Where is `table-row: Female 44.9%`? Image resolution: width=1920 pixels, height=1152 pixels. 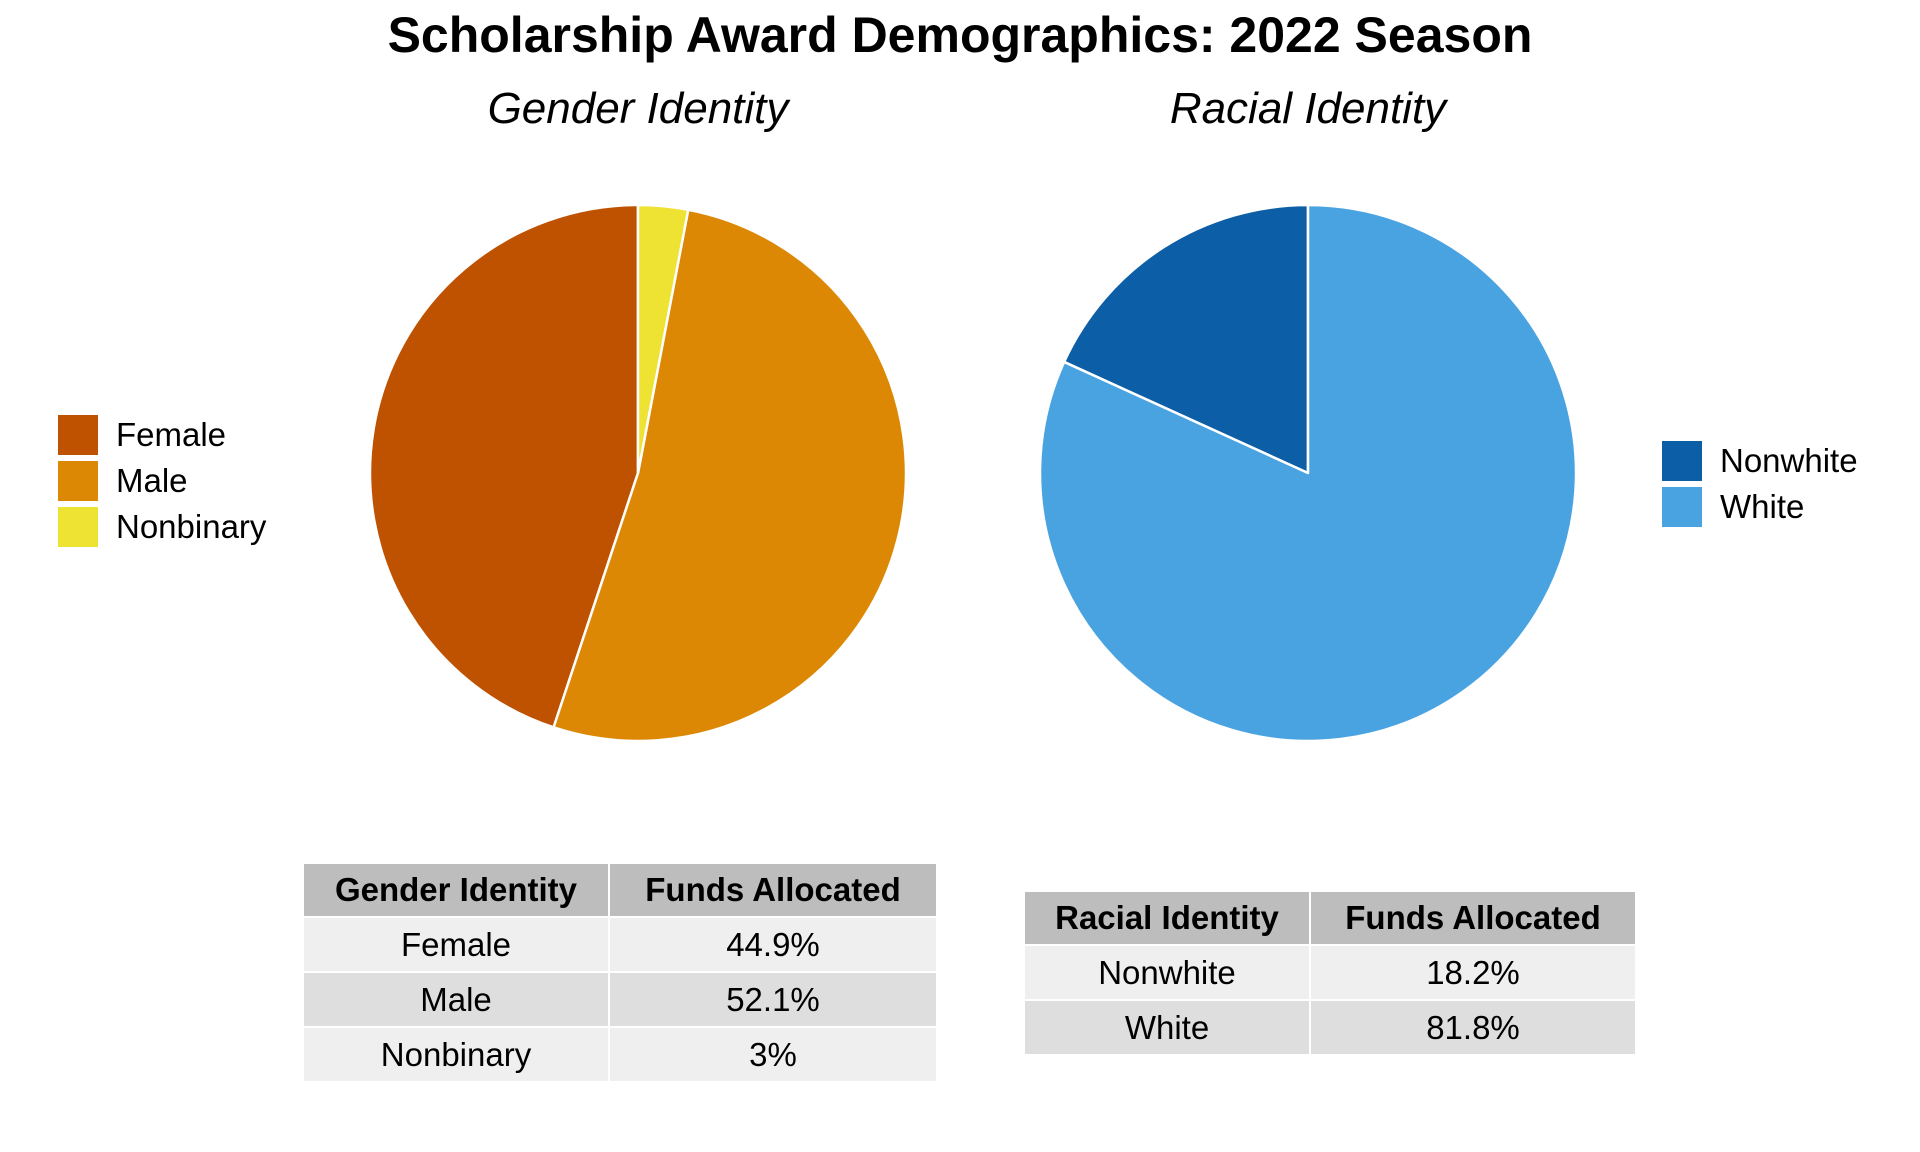 table-row: Female 44.9% is located at coordinates (620, 944).